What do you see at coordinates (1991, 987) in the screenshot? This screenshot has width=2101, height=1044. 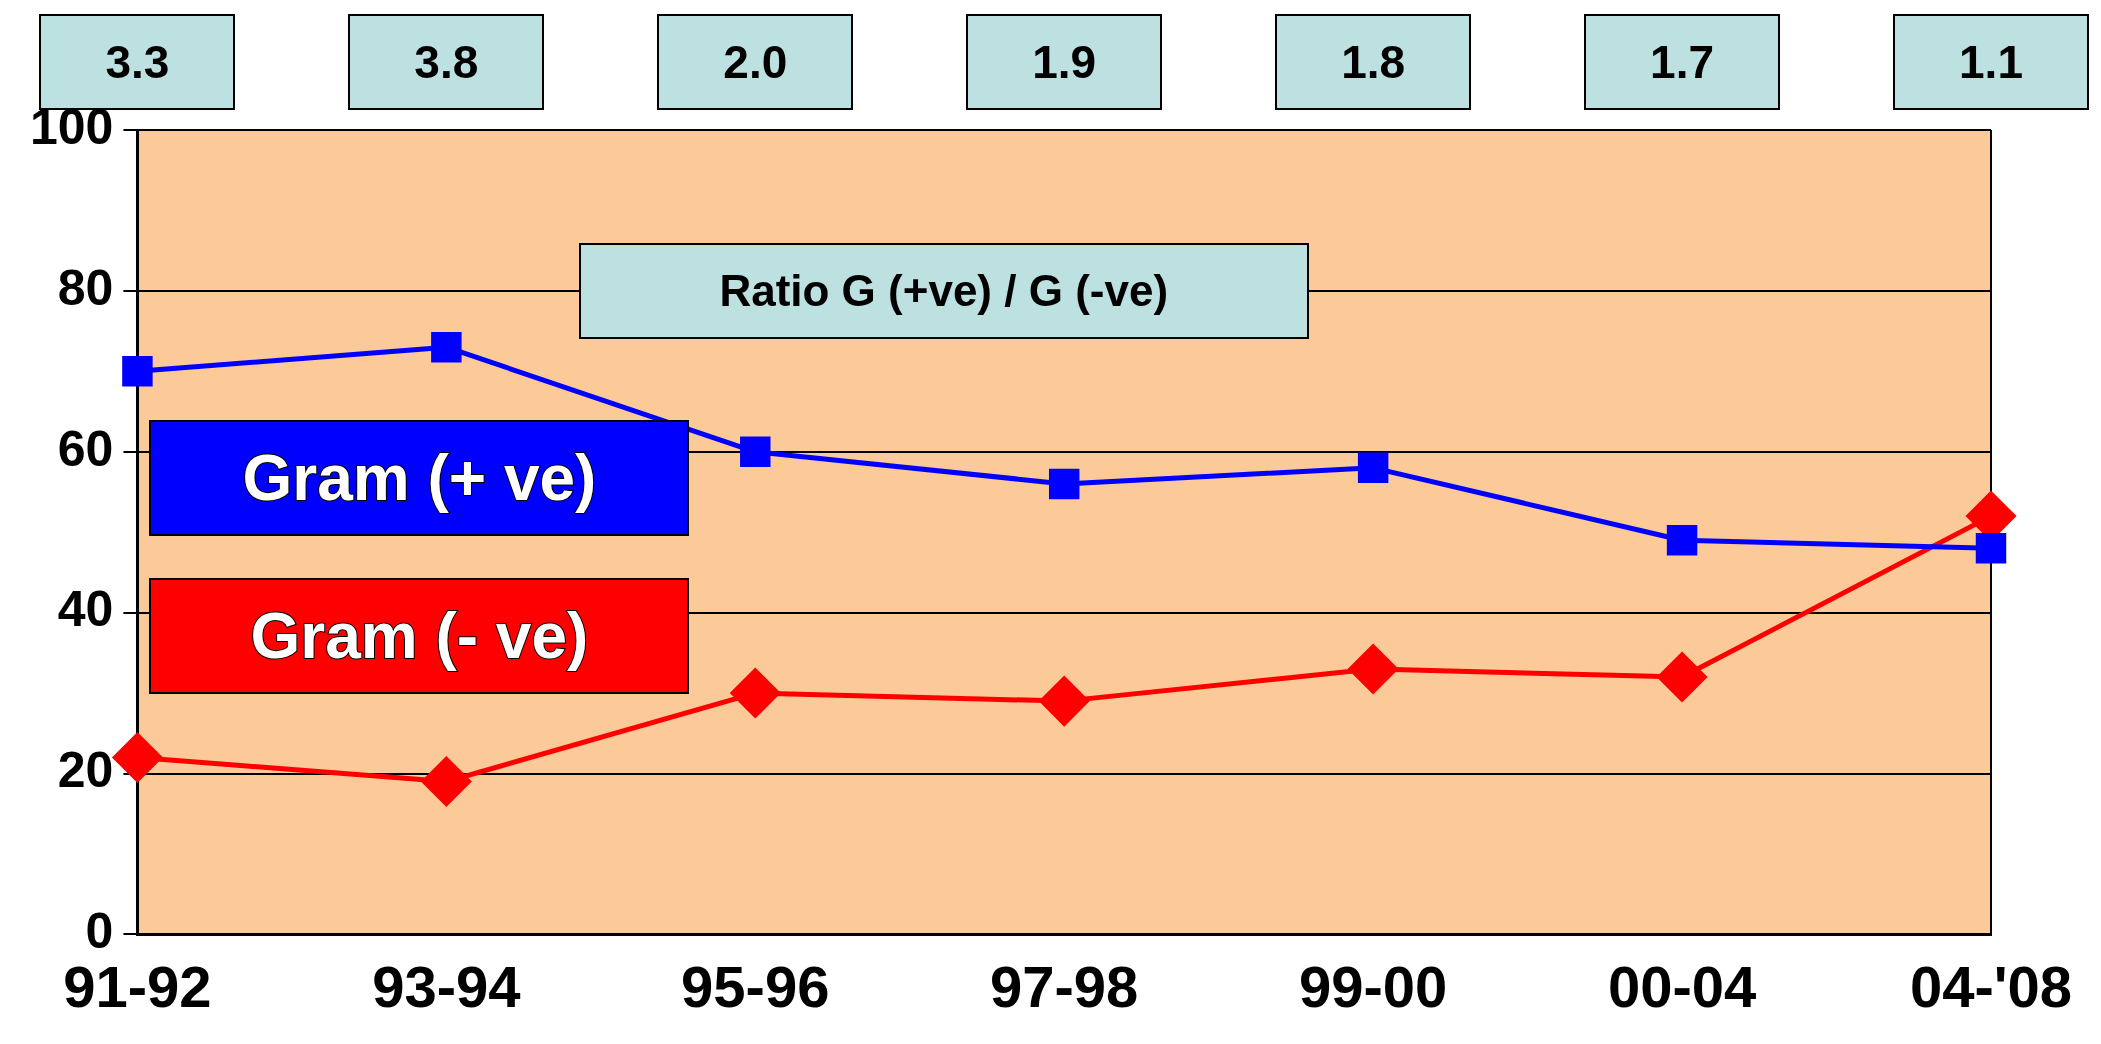 I see `x-tick-label: 04-'08` at bounding box center [1991, 987].